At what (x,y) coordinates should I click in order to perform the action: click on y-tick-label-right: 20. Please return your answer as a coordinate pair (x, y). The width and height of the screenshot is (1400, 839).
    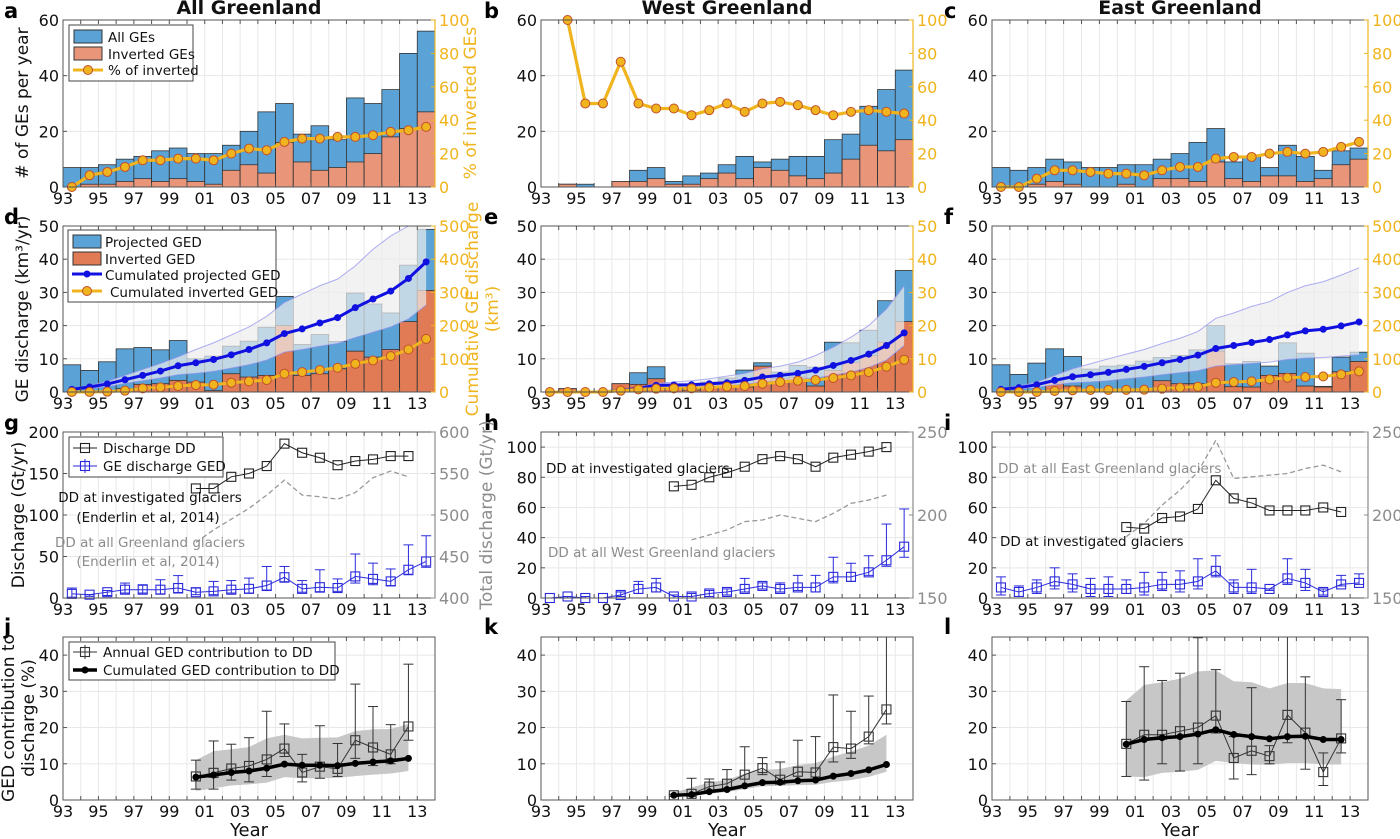
    Looking at the image, I should click on (1382, 154).